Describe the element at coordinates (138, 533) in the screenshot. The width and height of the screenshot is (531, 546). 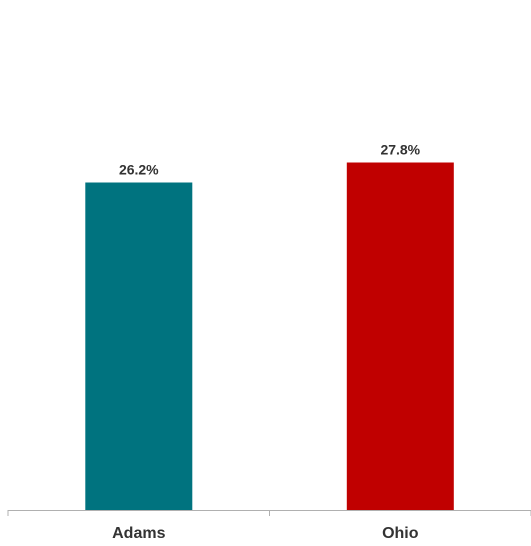
I see `category-label-adams: Adams` at that location.